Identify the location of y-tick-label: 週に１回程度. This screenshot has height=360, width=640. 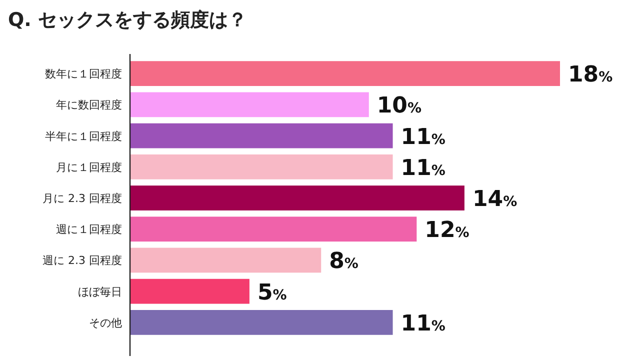
(89, 229).